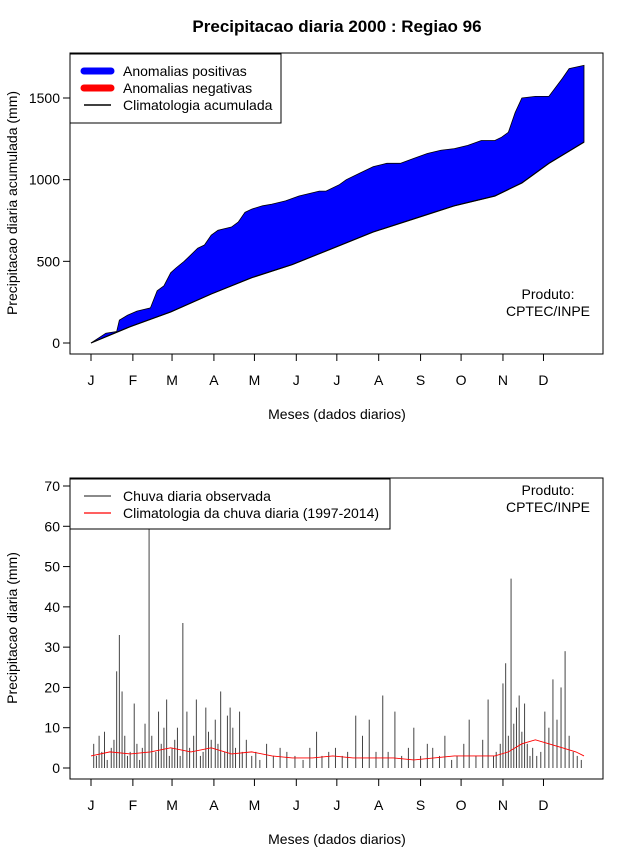  I want to click on bottom-x-axis-label: Meses (dados diarios), so click(337, 839).